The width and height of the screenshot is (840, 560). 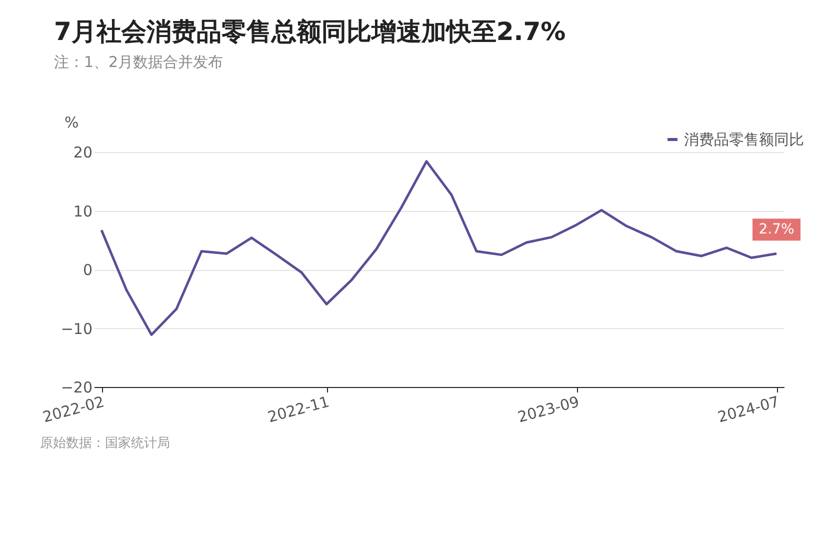 What do you see at coordinates (76, 329) in the screenshot?
I see `y-tick-label: −10` at bounding box center [76, 329].